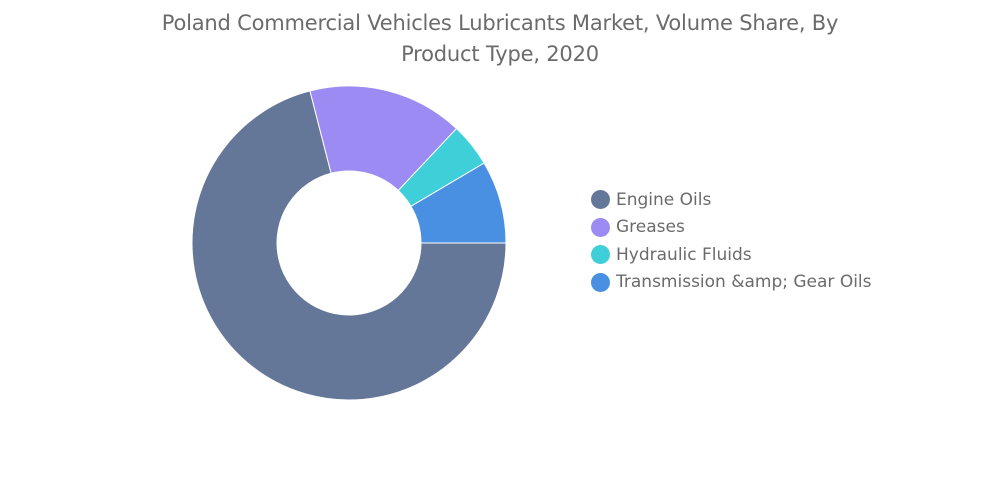 The width and height of the screenshot is (1000, 483). Describe the element at coordinates (664, 199) in the screenshot. I see `legend-label: Engine Oils` at that location.